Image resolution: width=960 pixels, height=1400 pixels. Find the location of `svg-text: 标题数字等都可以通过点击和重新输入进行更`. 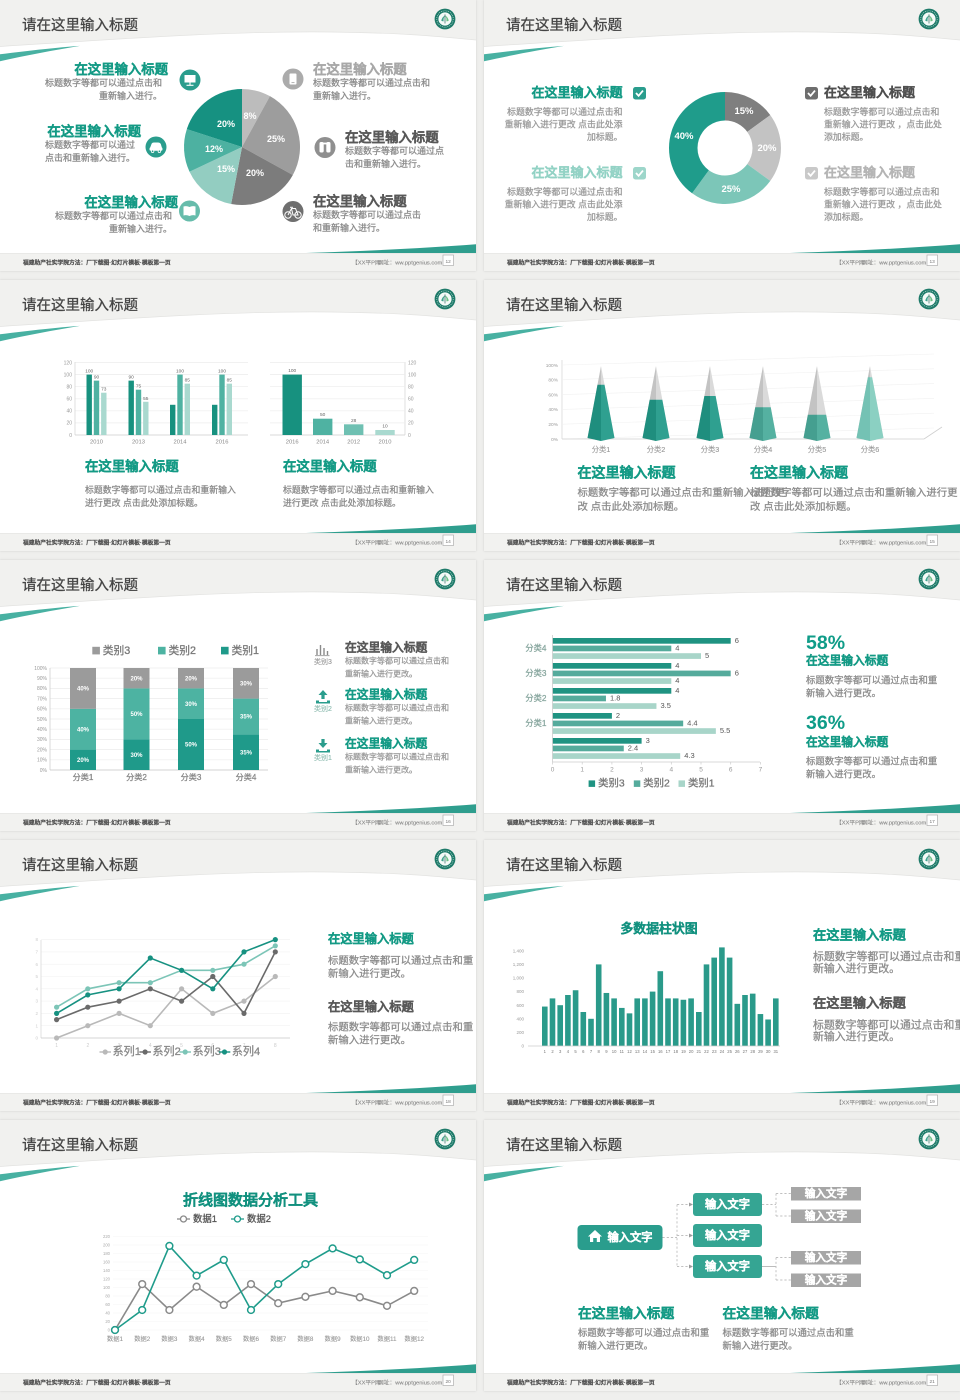

svg-text: 标题数字等都可以通过点击和重新输入进行更 is located at coordinates (682, 492).